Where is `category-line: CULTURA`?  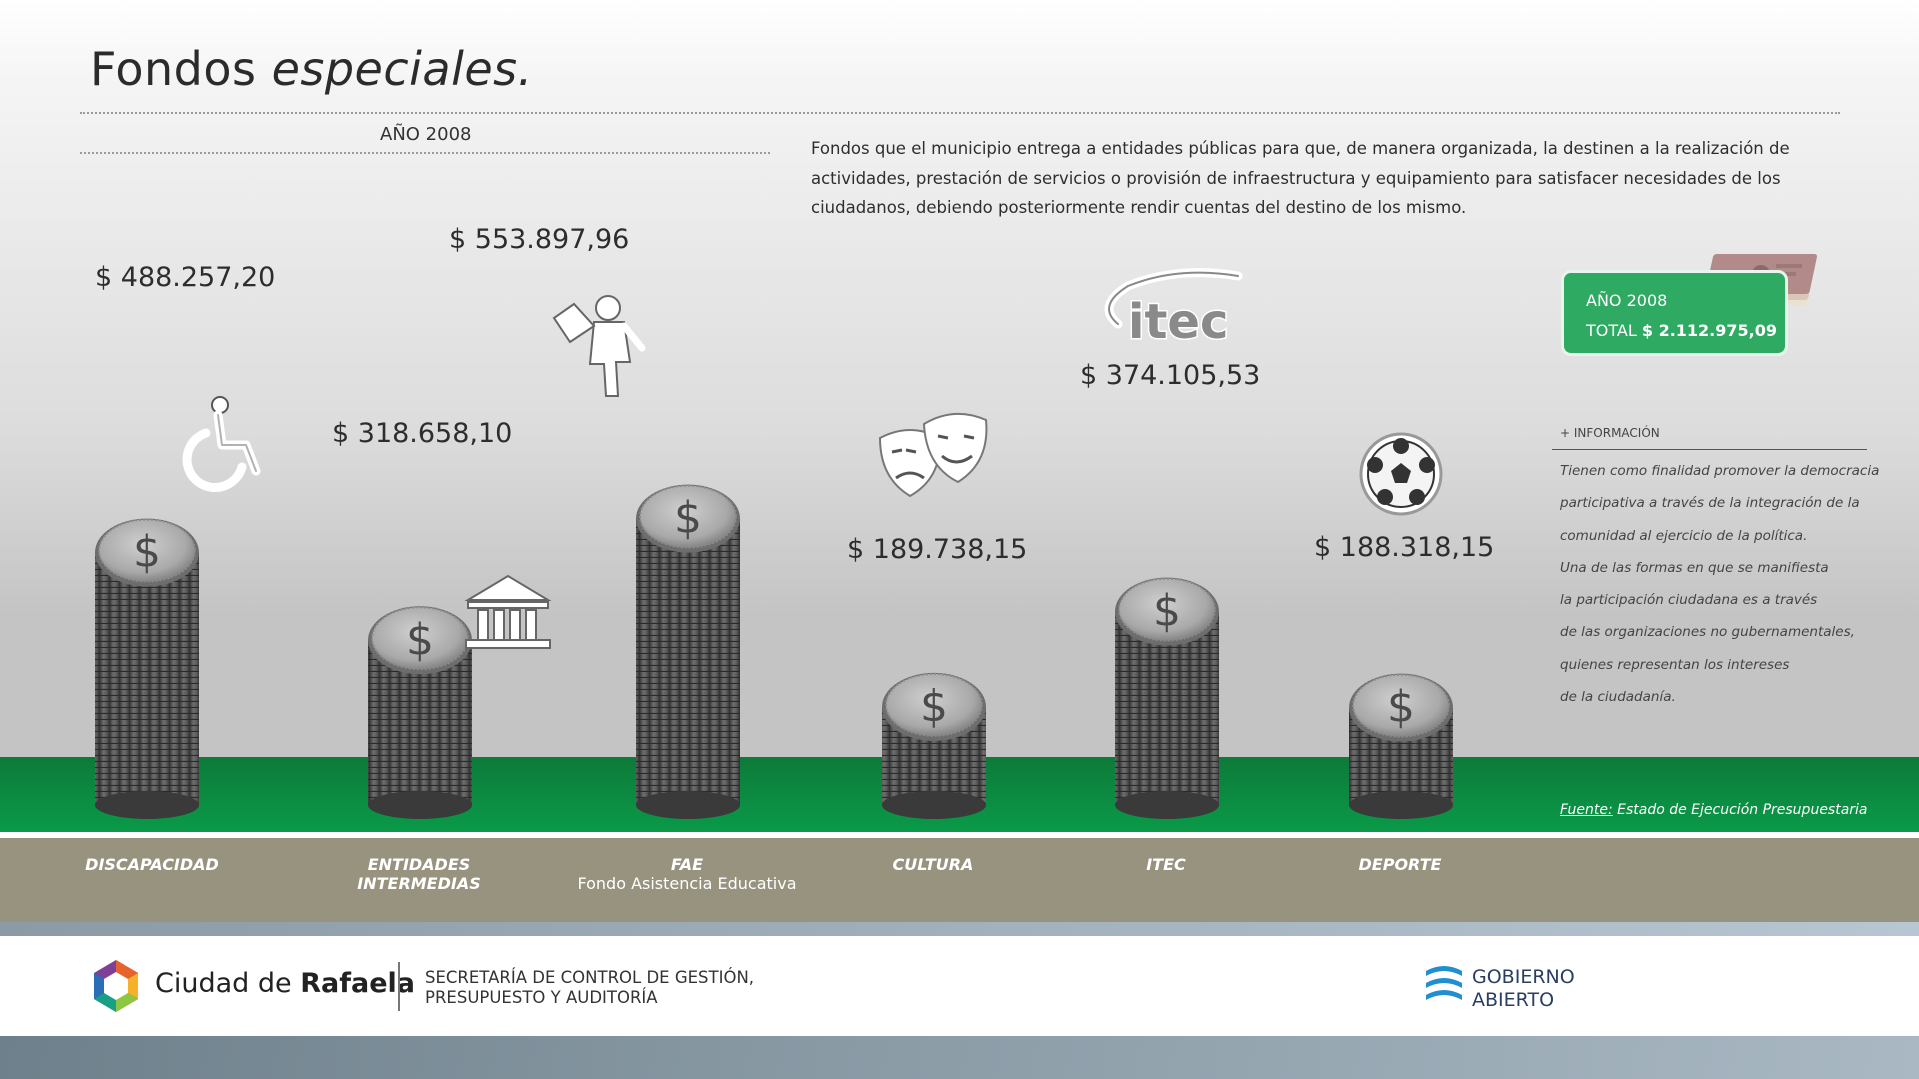
category-line: CULTURA is located at coordinates (933, 864).